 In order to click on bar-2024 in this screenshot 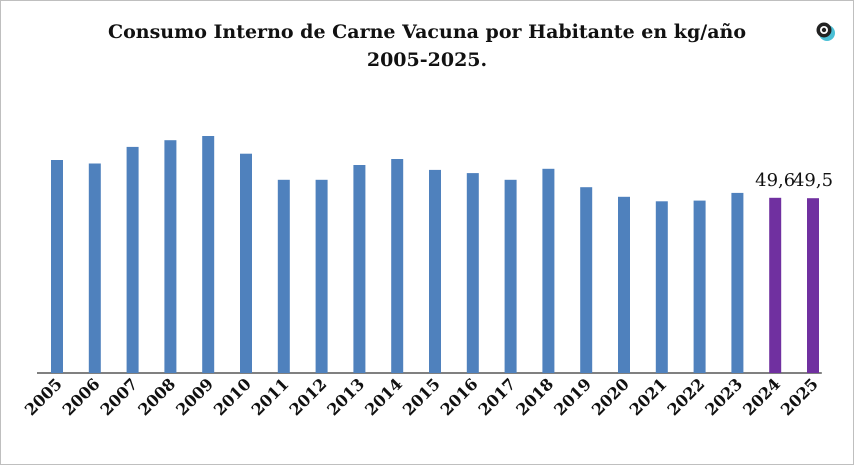, I will do `click(775, 285)`.